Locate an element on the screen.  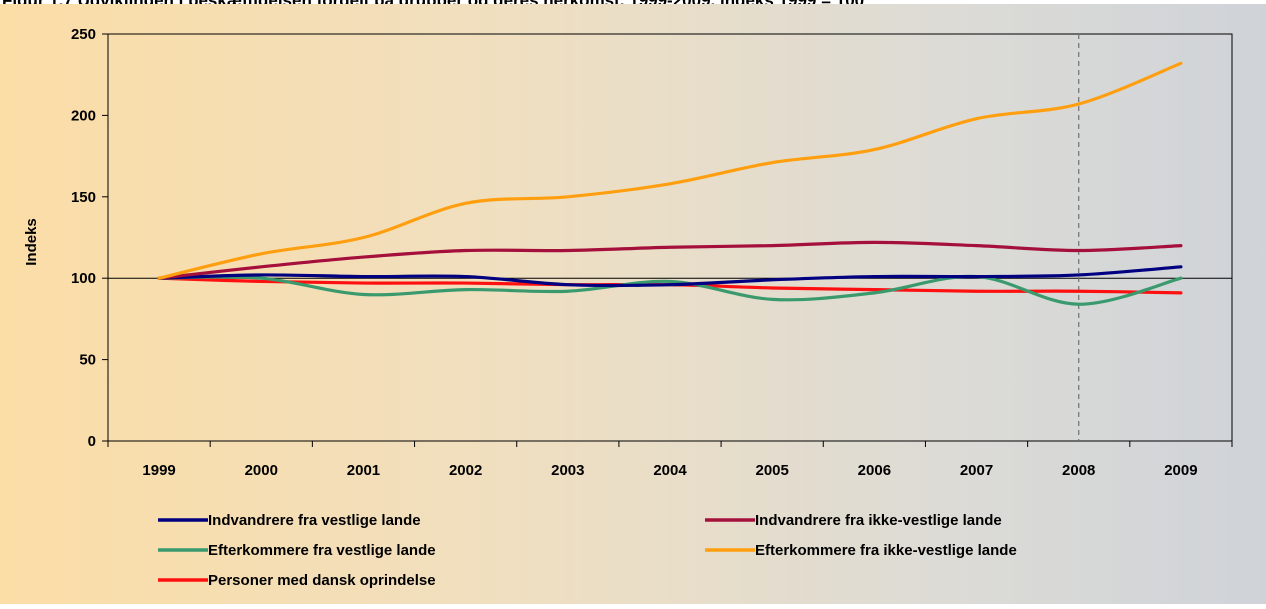
legend-item: Indvandrere fra ikke-vestlige lande is located at coordinates (853, 520).